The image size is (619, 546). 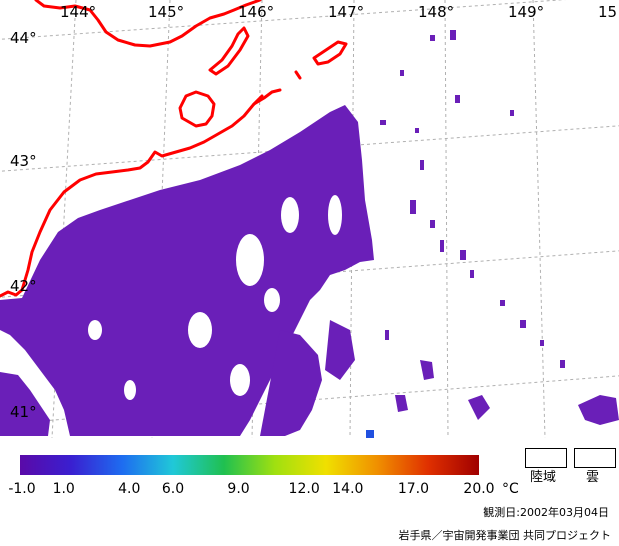 What do you see at coordinates (23, 412) in the screenshot?
I see `latitude-label-41: 41°` at bounding box center [23, 412].